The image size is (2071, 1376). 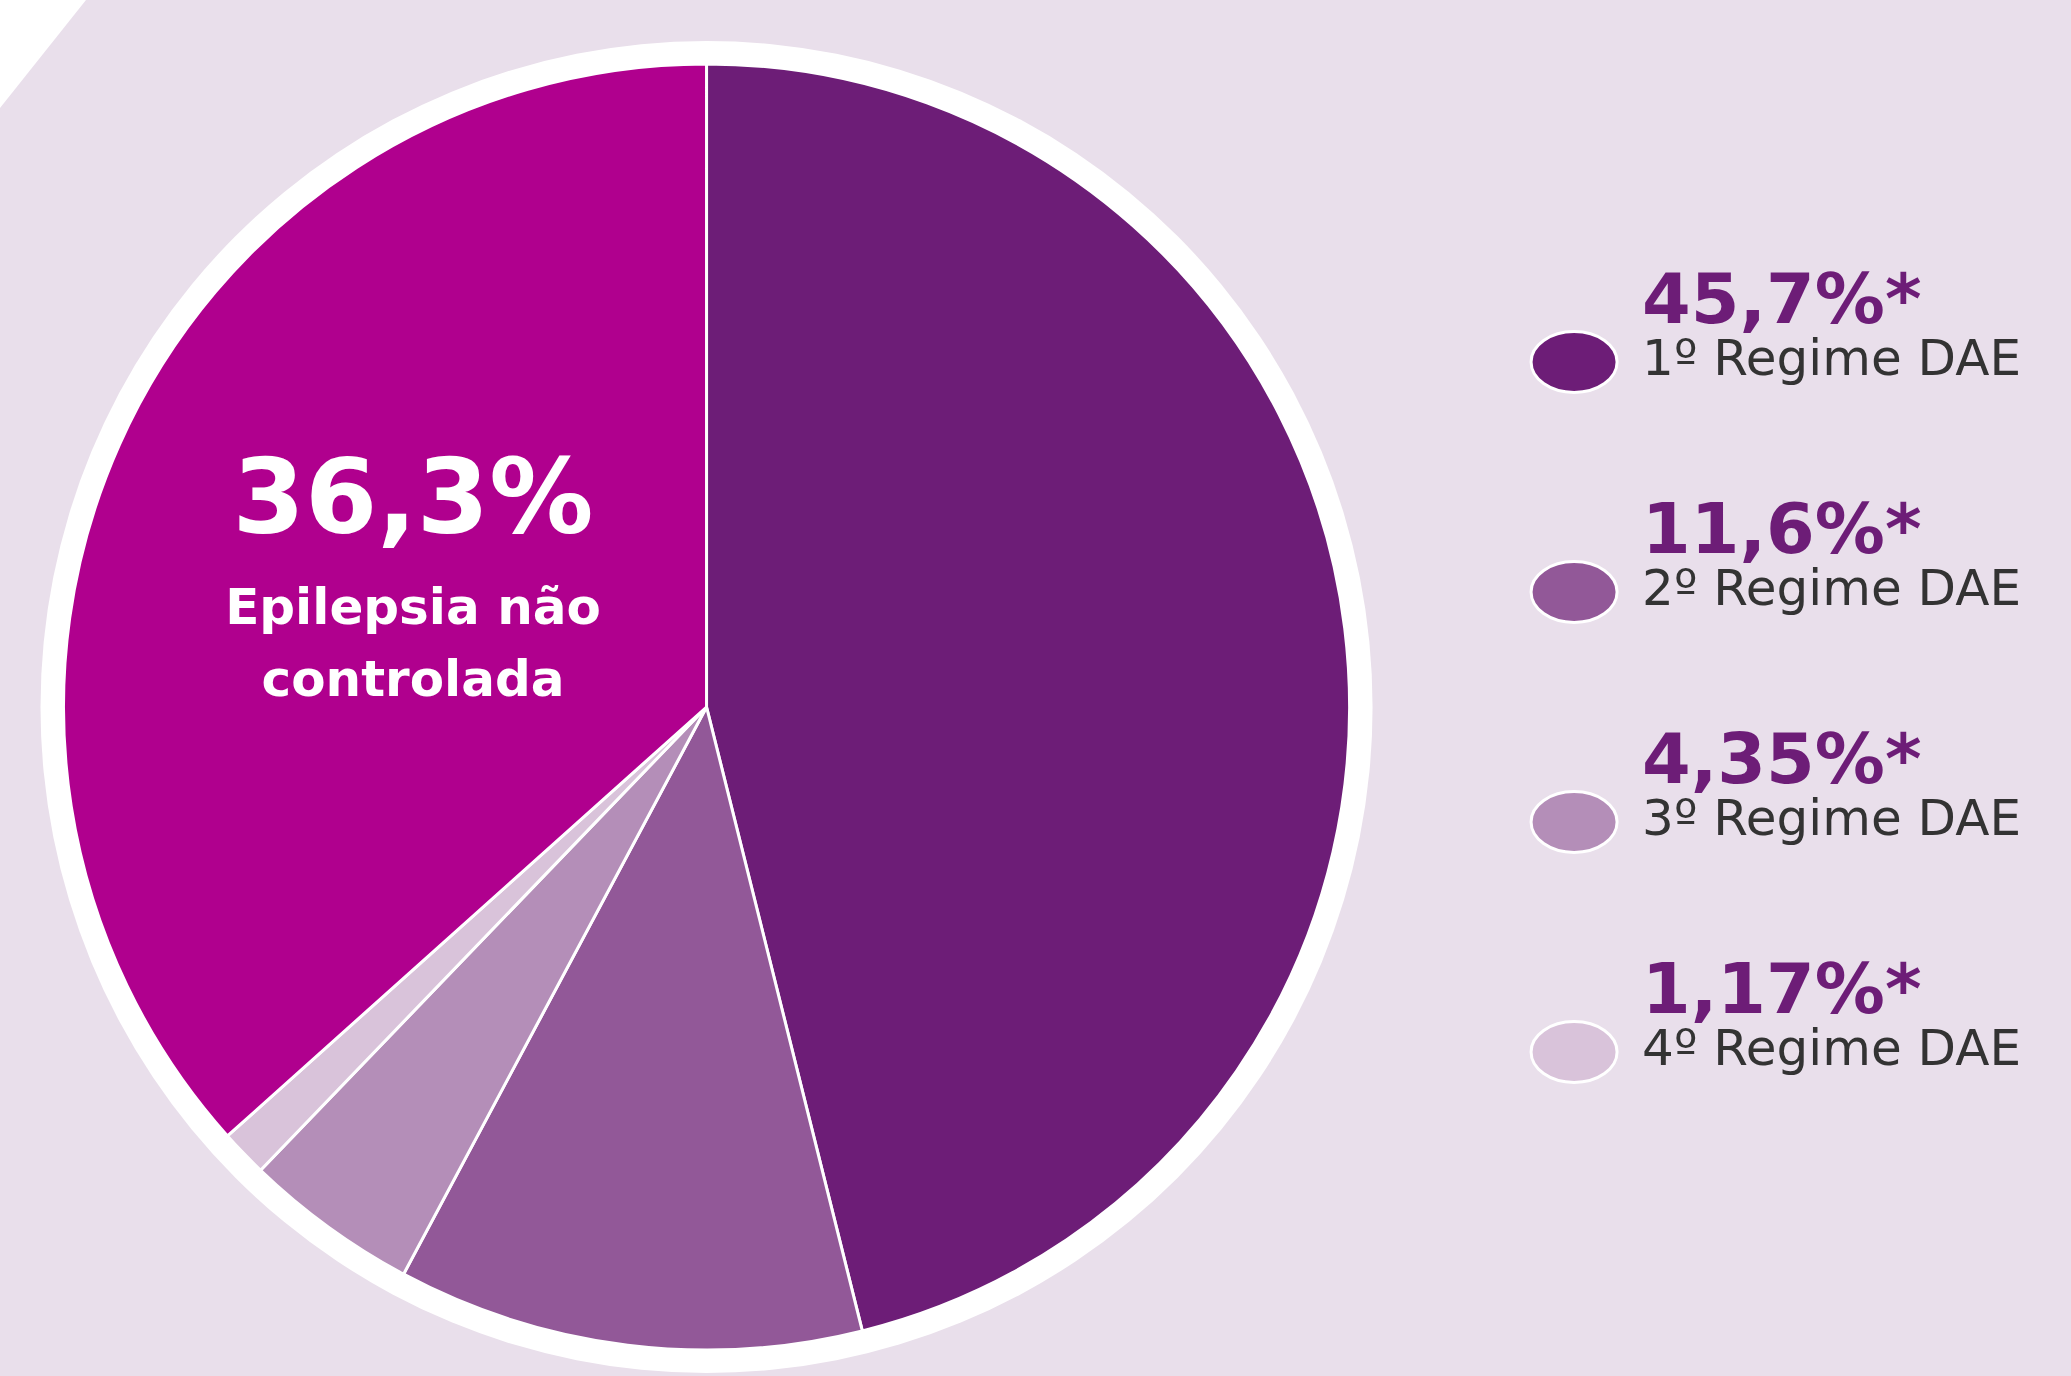 I want to click on slice-label: Epilepsia não controlada, so click(x=413, y=642).